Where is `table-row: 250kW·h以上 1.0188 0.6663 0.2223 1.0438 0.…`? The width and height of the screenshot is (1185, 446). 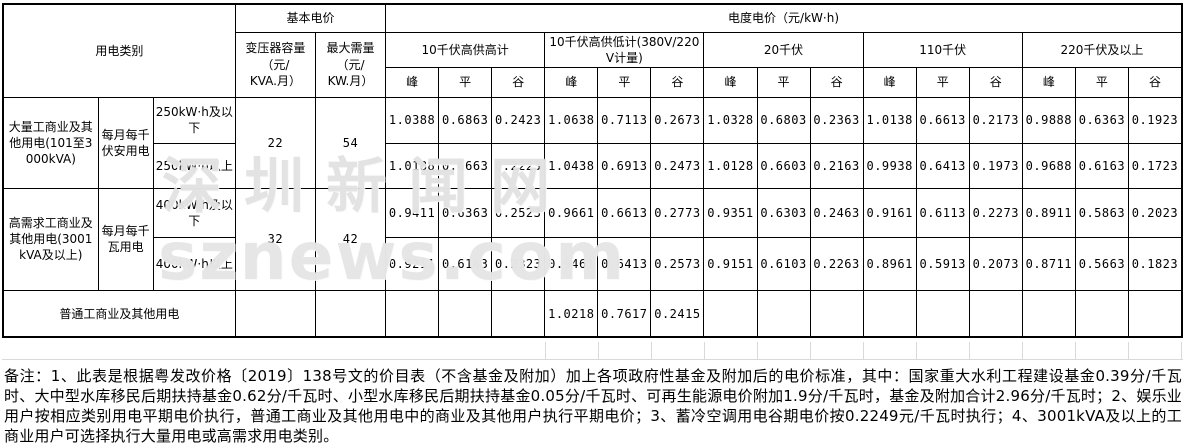 table-row: 250kW·h以上 1.0188 0.6663 0.2223 1.0438 0.… is located at coordinates (593, 165).